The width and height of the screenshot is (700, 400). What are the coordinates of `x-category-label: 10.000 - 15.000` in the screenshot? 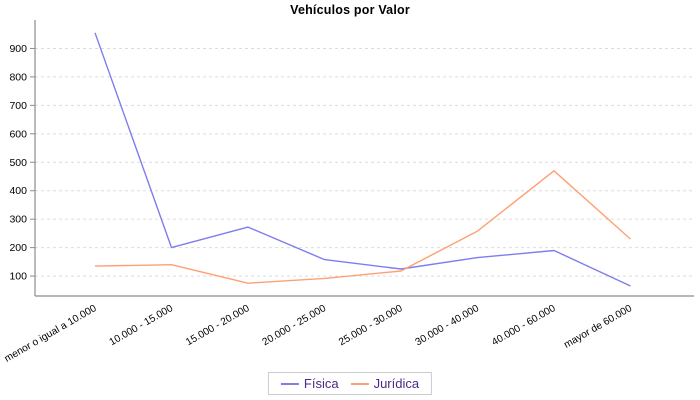 It's located at (142, 325).